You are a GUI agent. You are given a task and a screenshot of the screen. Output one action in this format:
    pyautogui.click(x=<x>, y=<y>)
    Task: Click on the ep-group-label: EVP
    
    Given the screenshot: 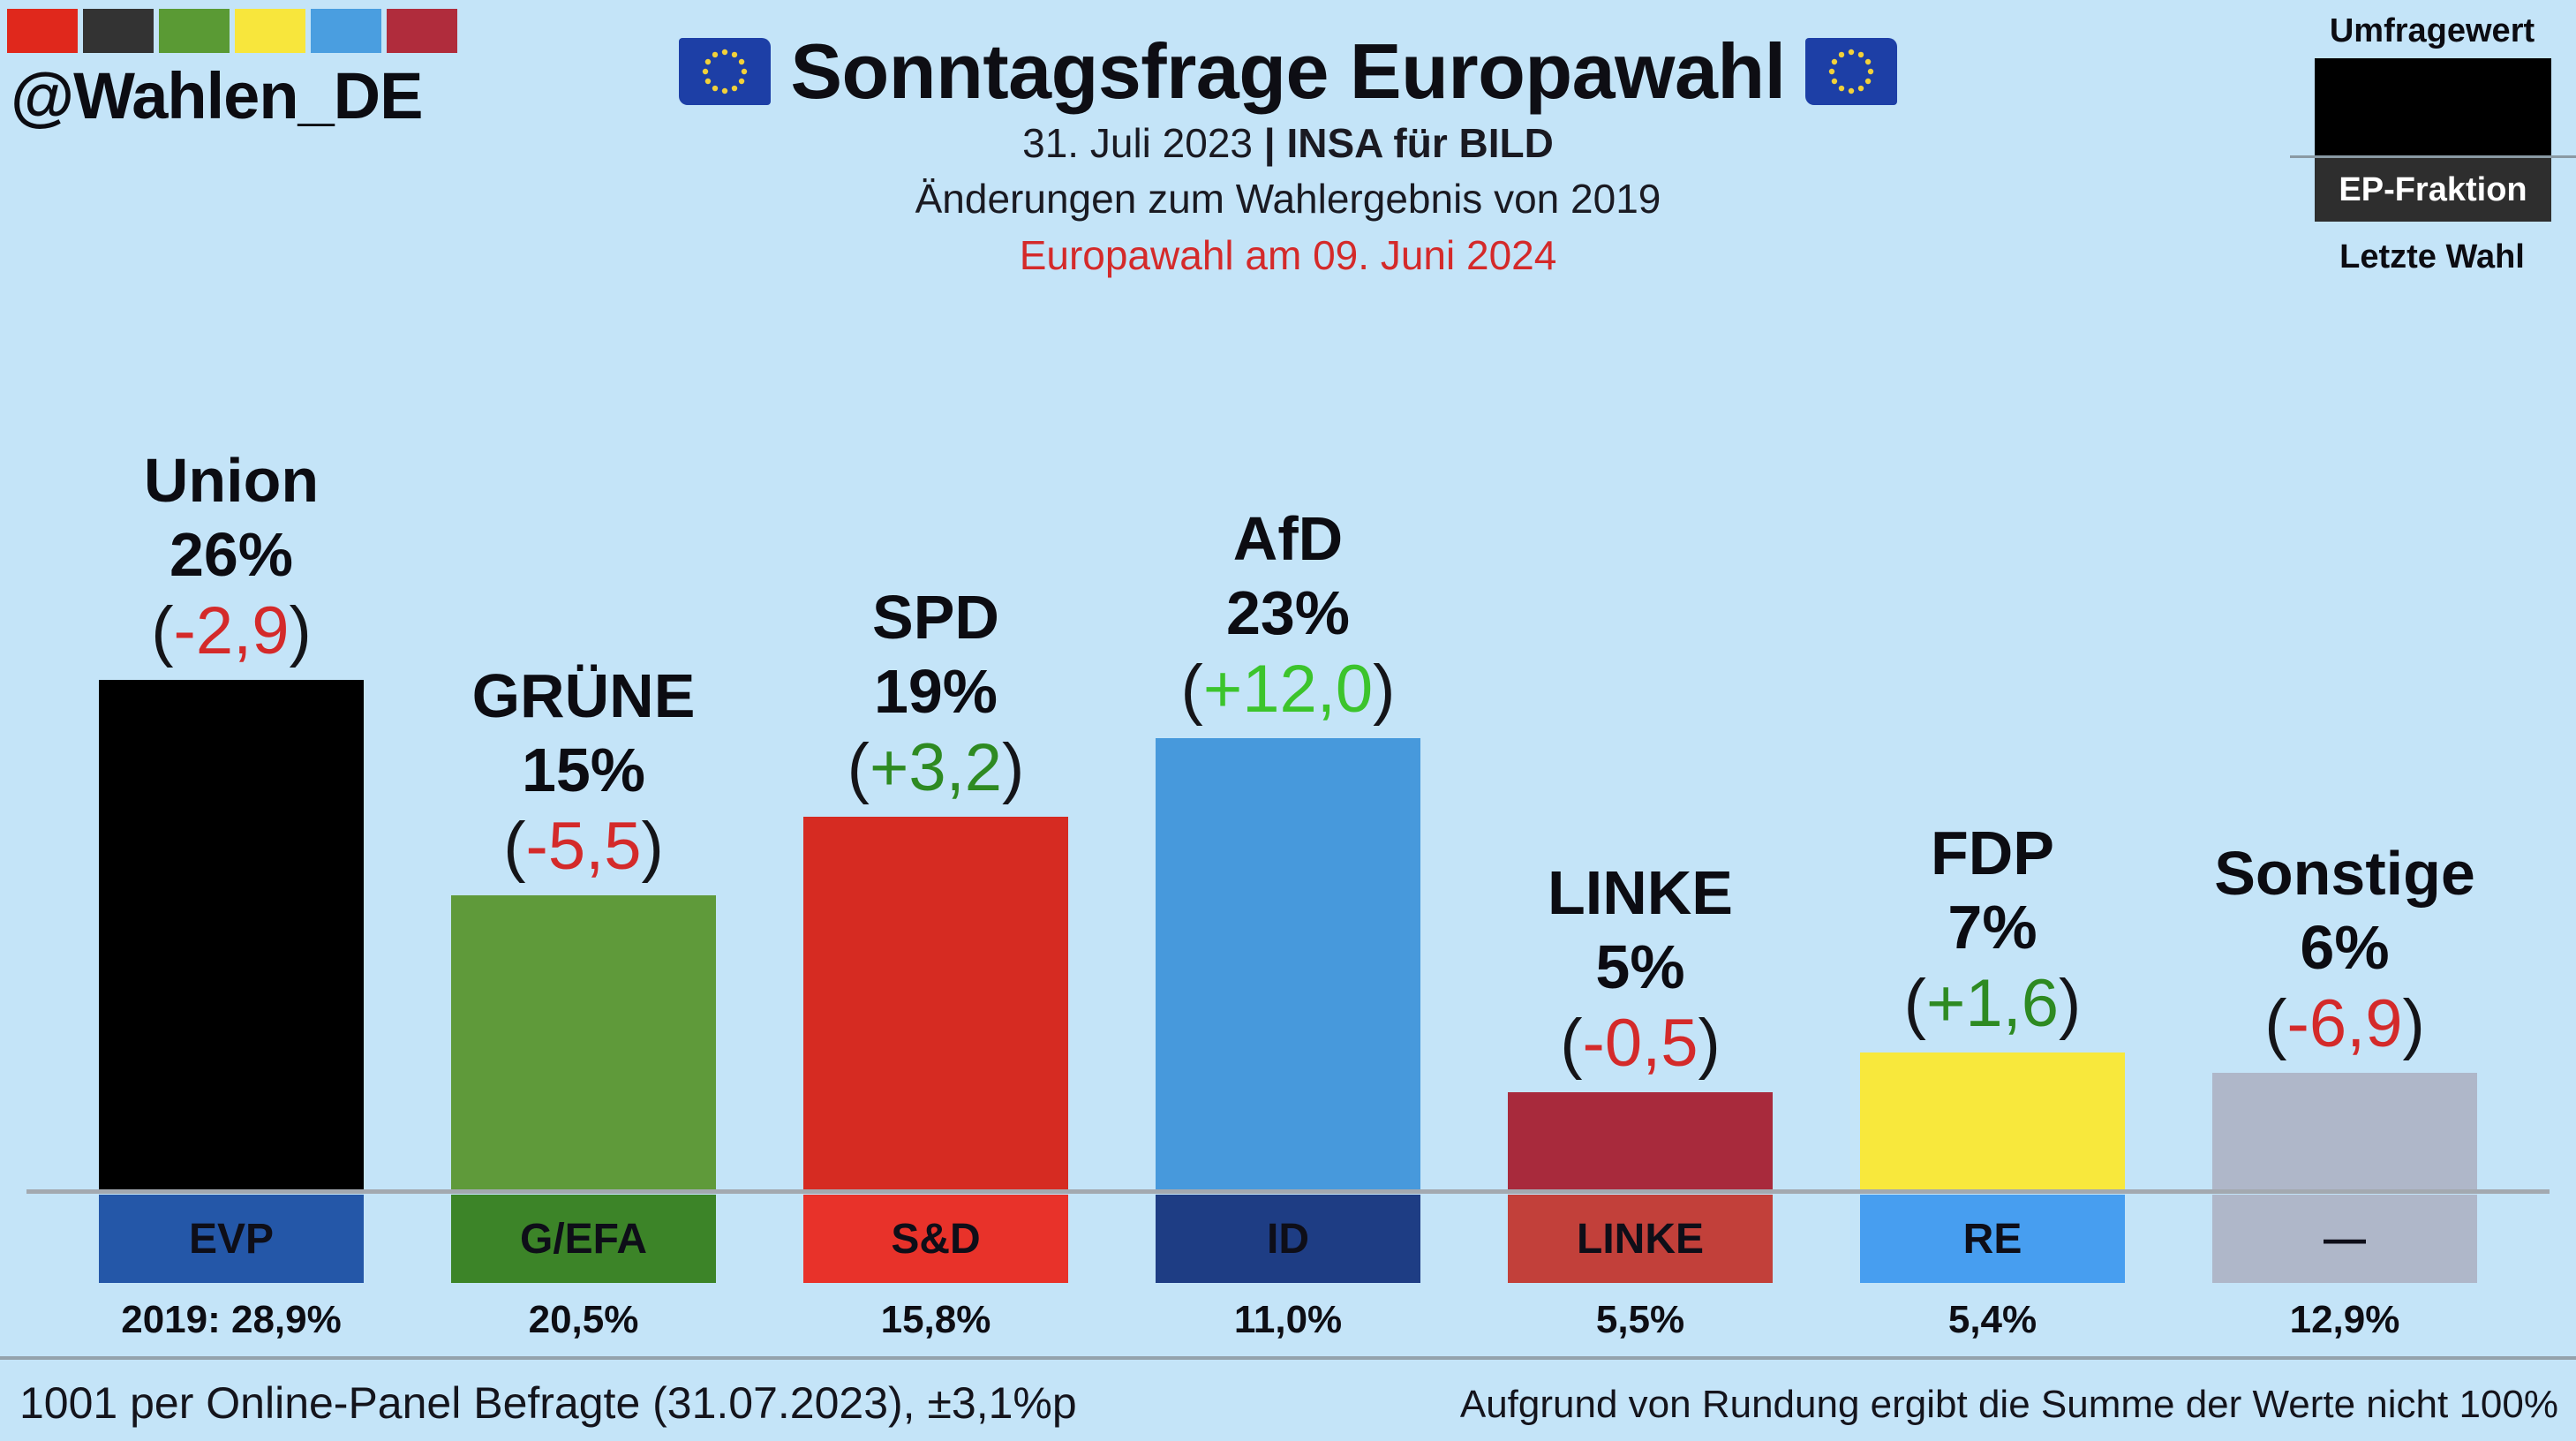 What is the action you would take?
    pyautogui.click(x=232, y=1239)
    